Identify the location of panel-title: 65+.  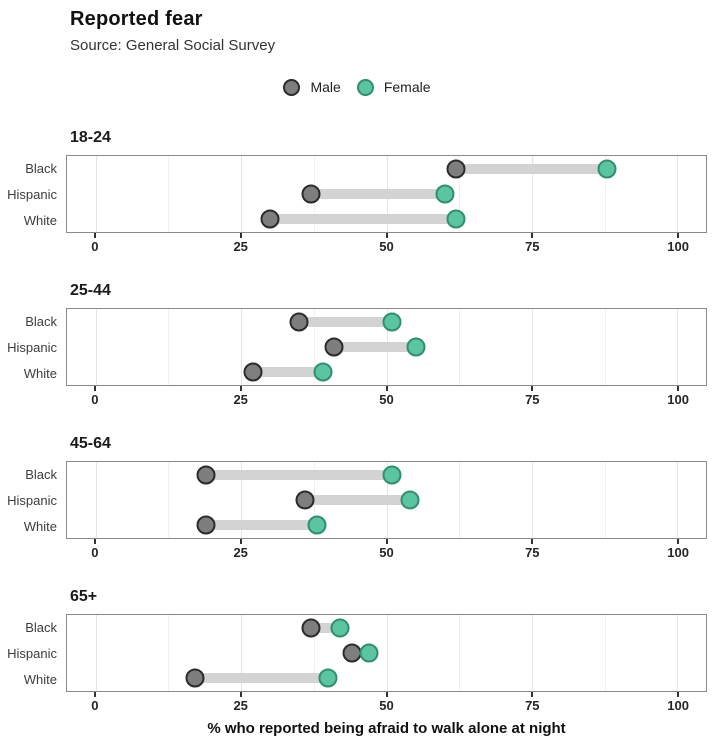
(84, 596).